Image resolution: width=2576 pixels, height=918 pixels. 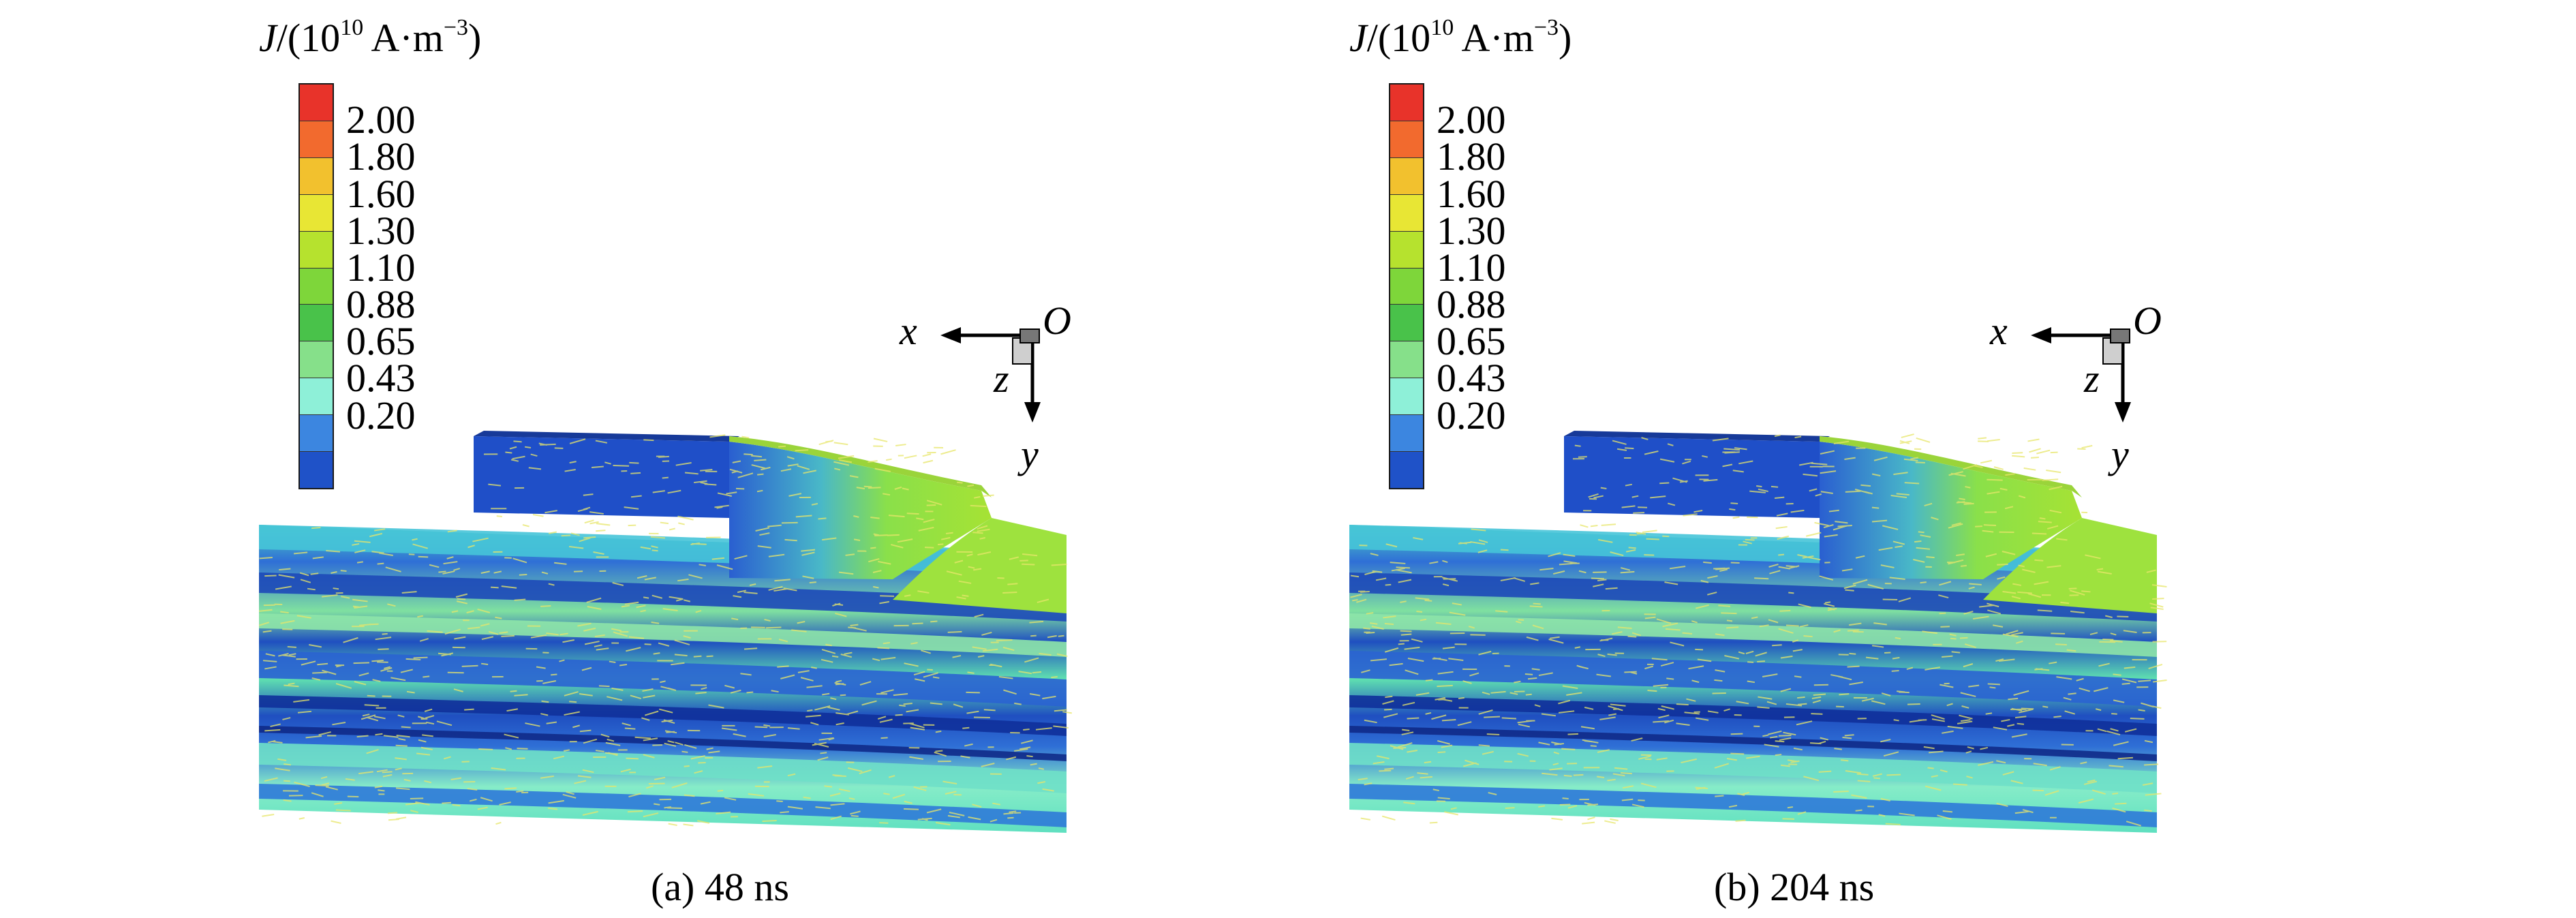 What do you see at coordinates (720, 887) in the screenshot?
I see `panel-caption: (a) 48 ns` at bounding box center [720, 887].